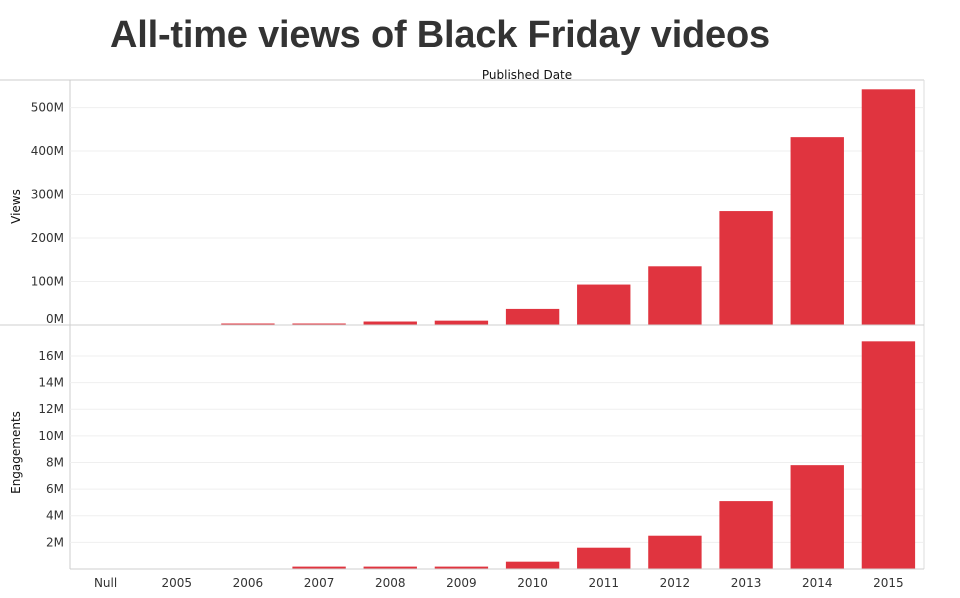 The height and width of the screenshot is (598, 960). What do you see at coordinates (527, 75) in the screenshot?
I see `column-header: Published Date` at bounding box center [527, 75].